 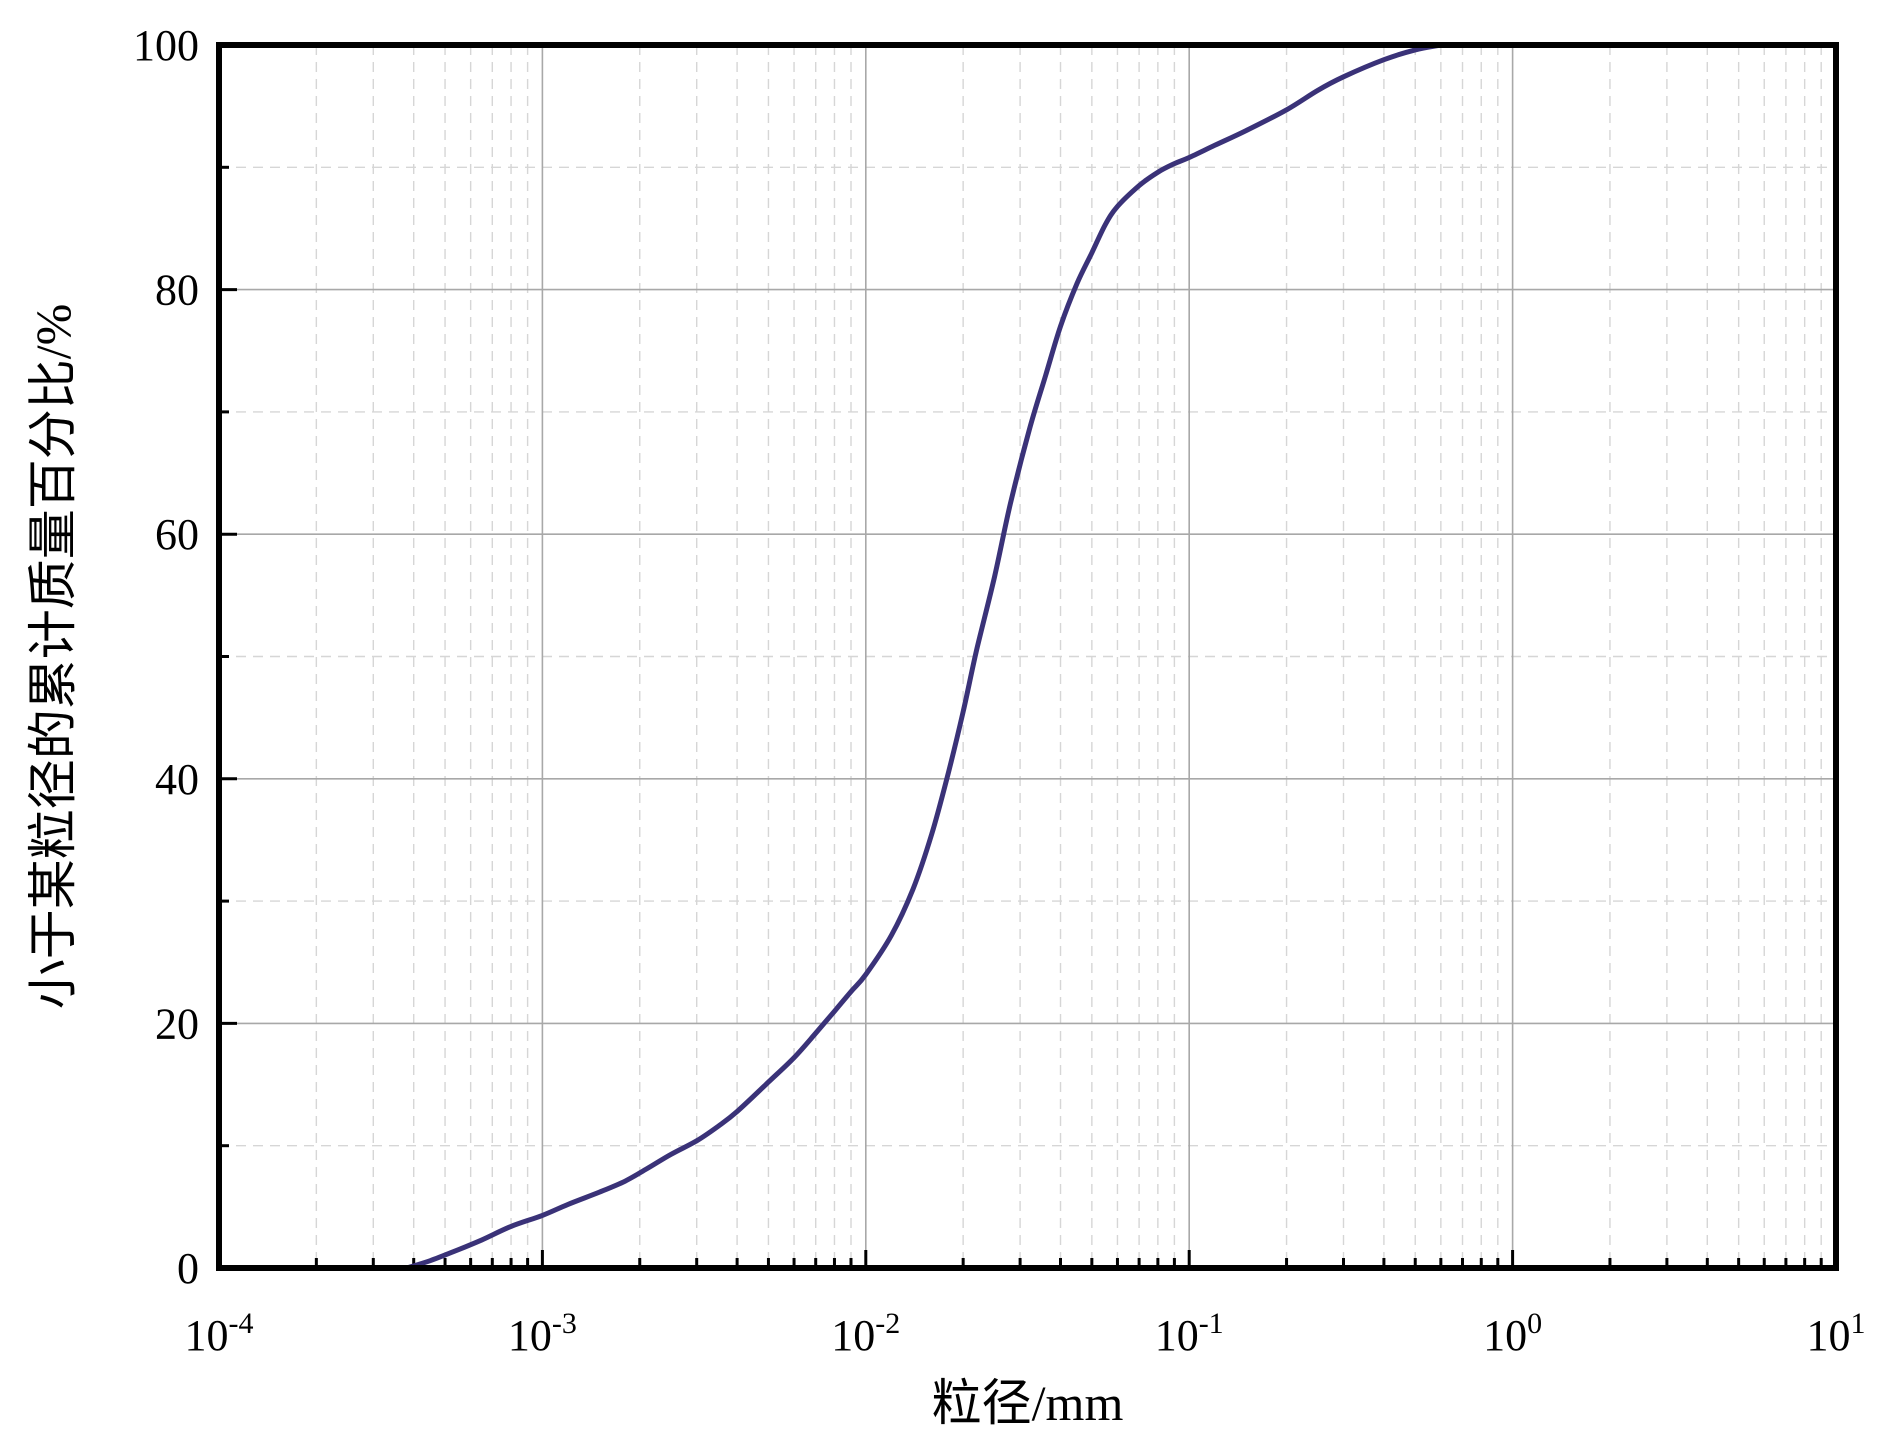 What do you see at coordinates (219, 1333) in the screenshot?
I see `x-tick-label: 10⁻⁴` at bounding box center [219, 1333].